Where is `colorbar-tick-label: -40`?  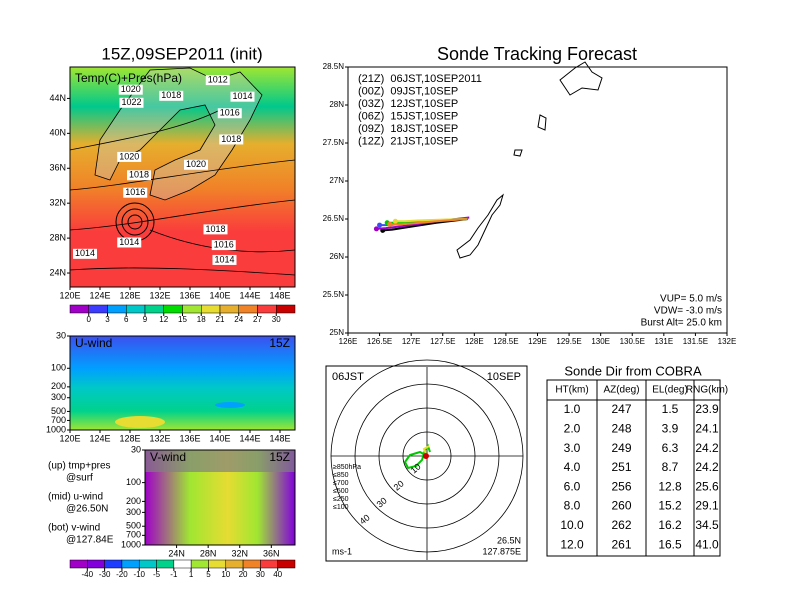
colorbar-tick-label: -40 is located at coordinates (88, 574).